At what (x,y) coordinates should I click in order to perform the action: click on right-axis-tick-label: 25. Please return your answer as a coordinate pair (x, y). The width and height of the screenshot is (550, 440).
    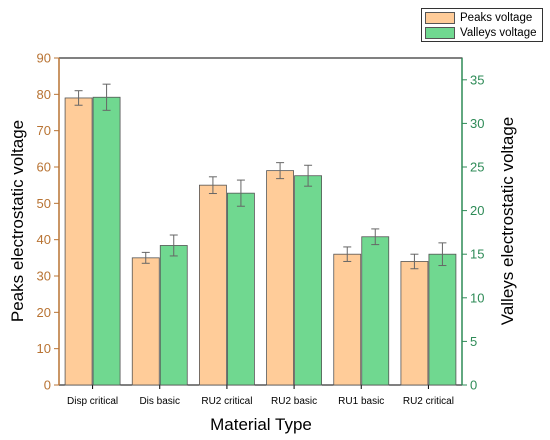
    Looking at the image, I should click on (477, 167).